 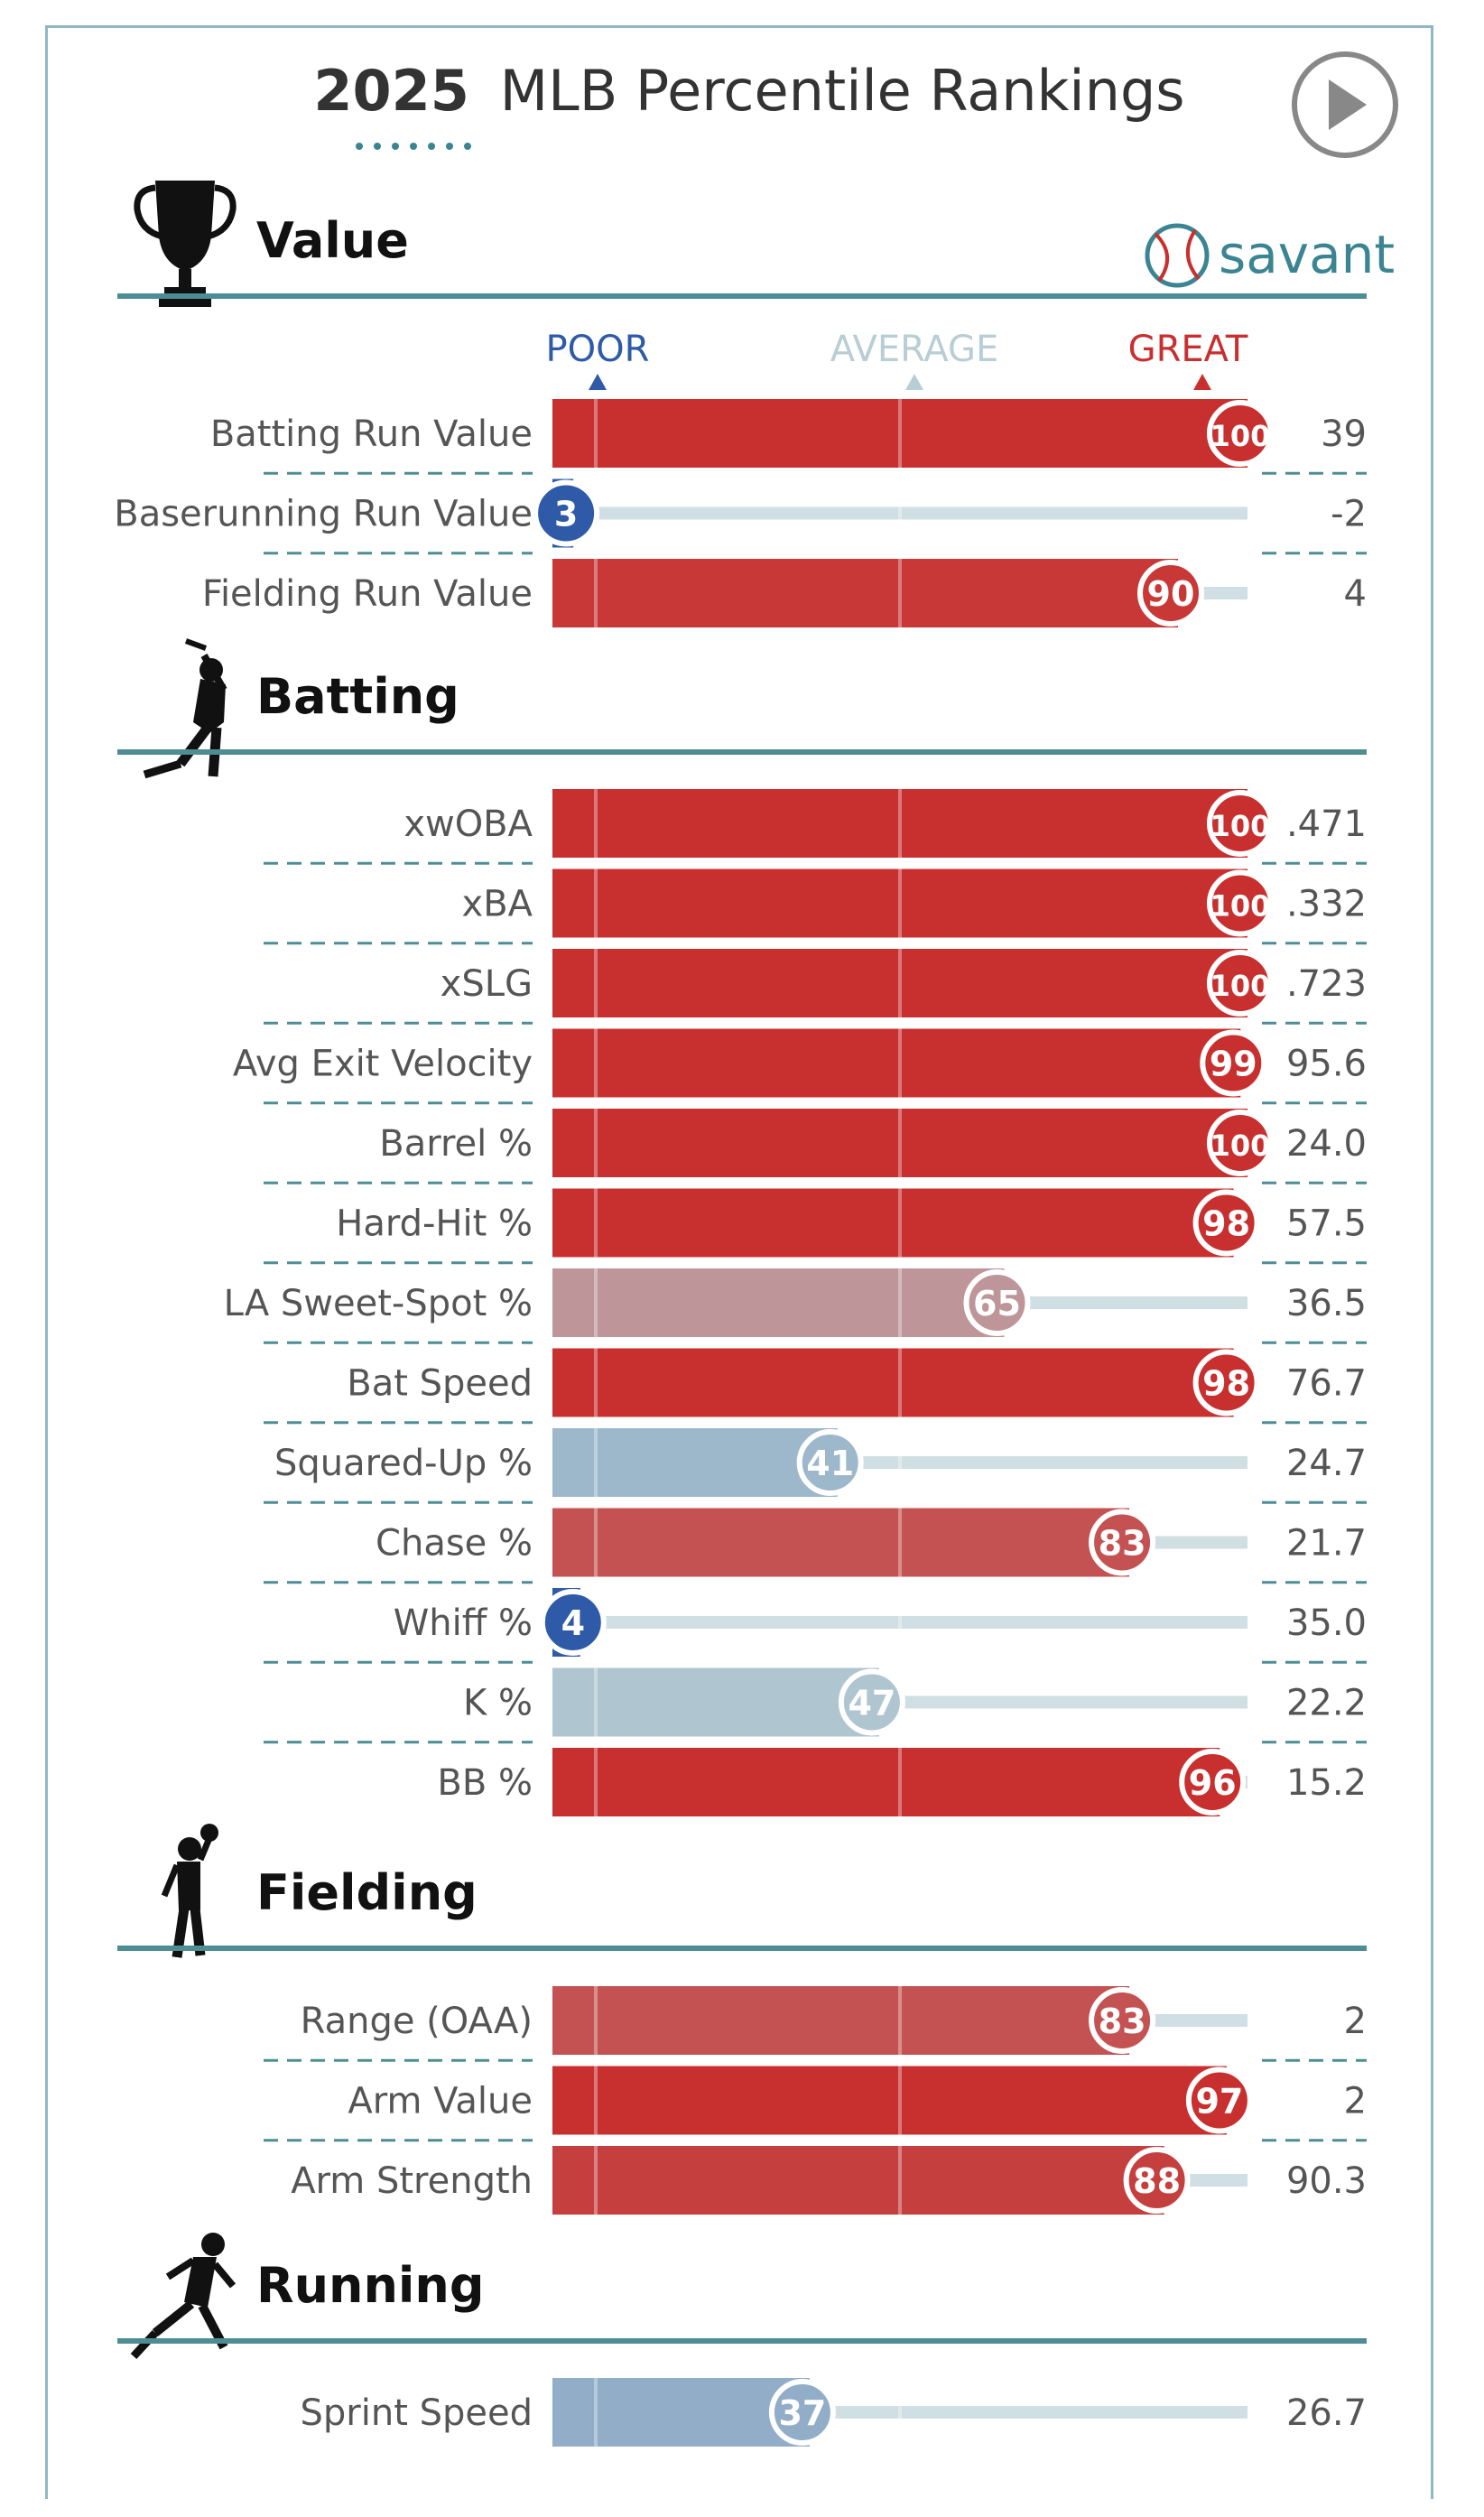 I want to click on metric-row: 47 K % 22.2, so click(x=816, y=1705).